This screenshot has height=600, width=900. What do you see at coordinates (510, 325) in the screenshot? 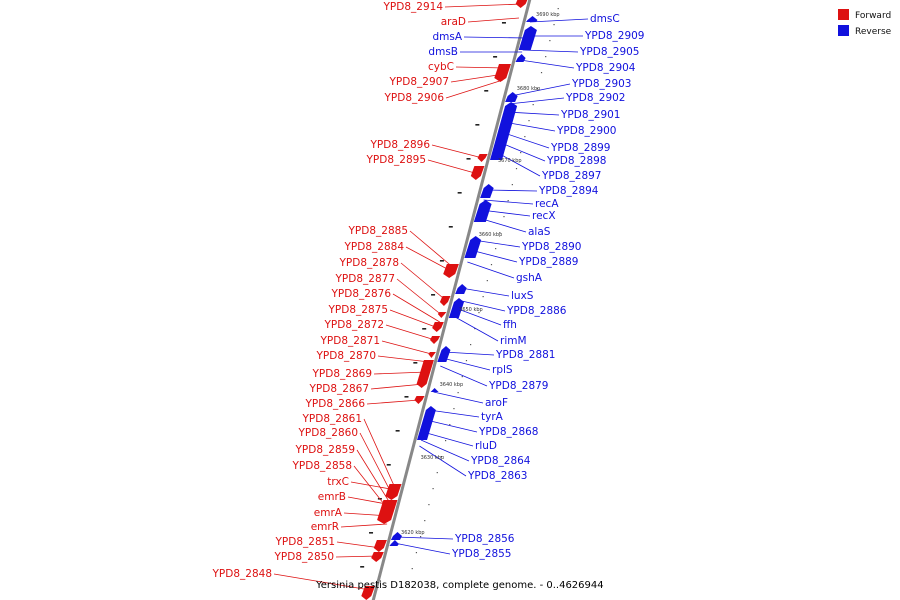
I see `gene-label-ffh: ffh` at bounding box center [510, 325].